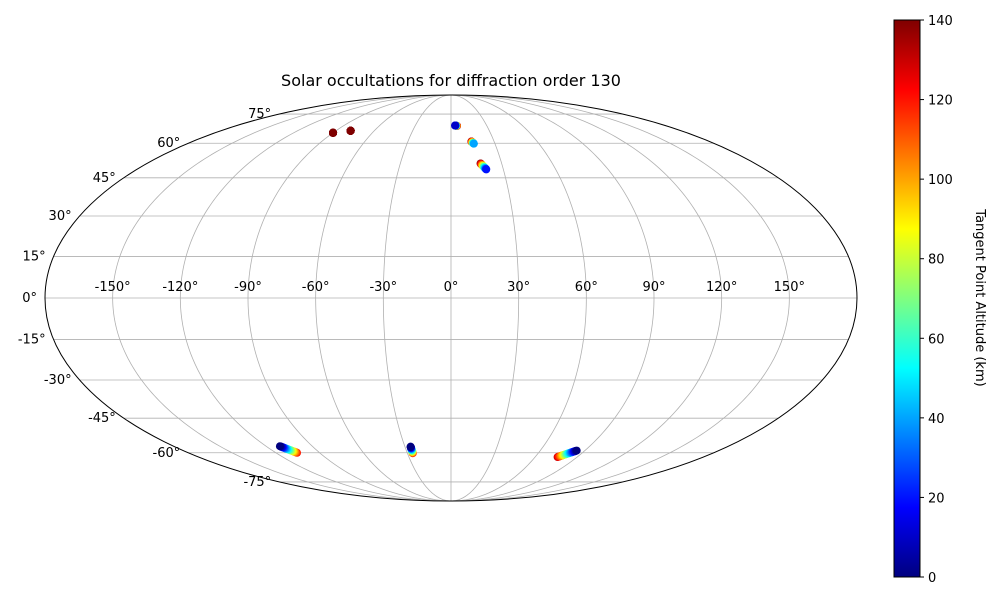 The height and width of the screenshot is (600, 1000). What do you see at coordinates (113, 287) in the screenshot?
I see `longitude-tick-label: -150°` at bounding box center [113, 287].